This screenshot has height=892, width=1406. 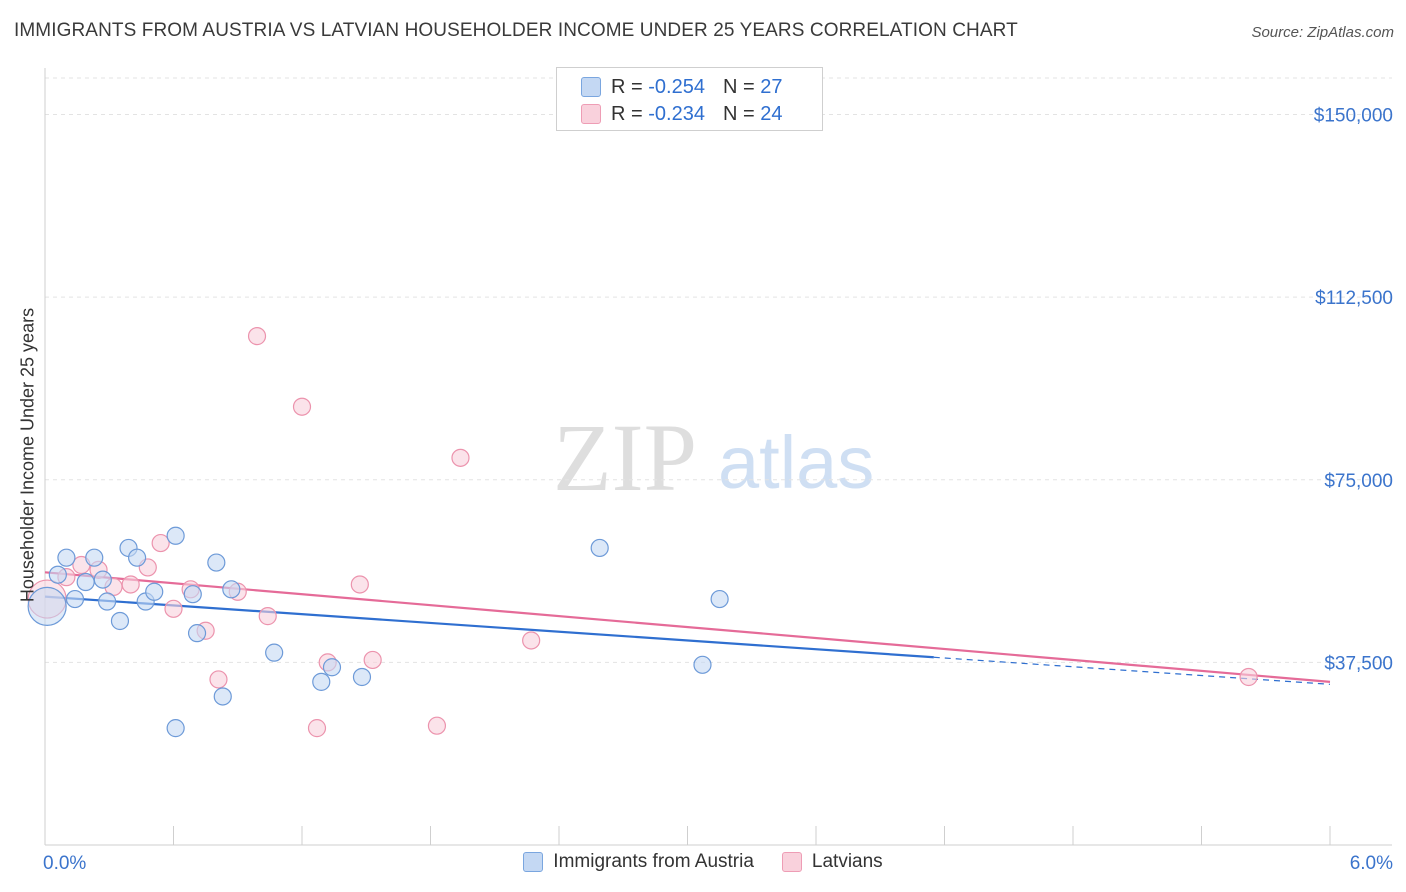 I want to click on austria-trend-extension, so click(x=1132, y=670).